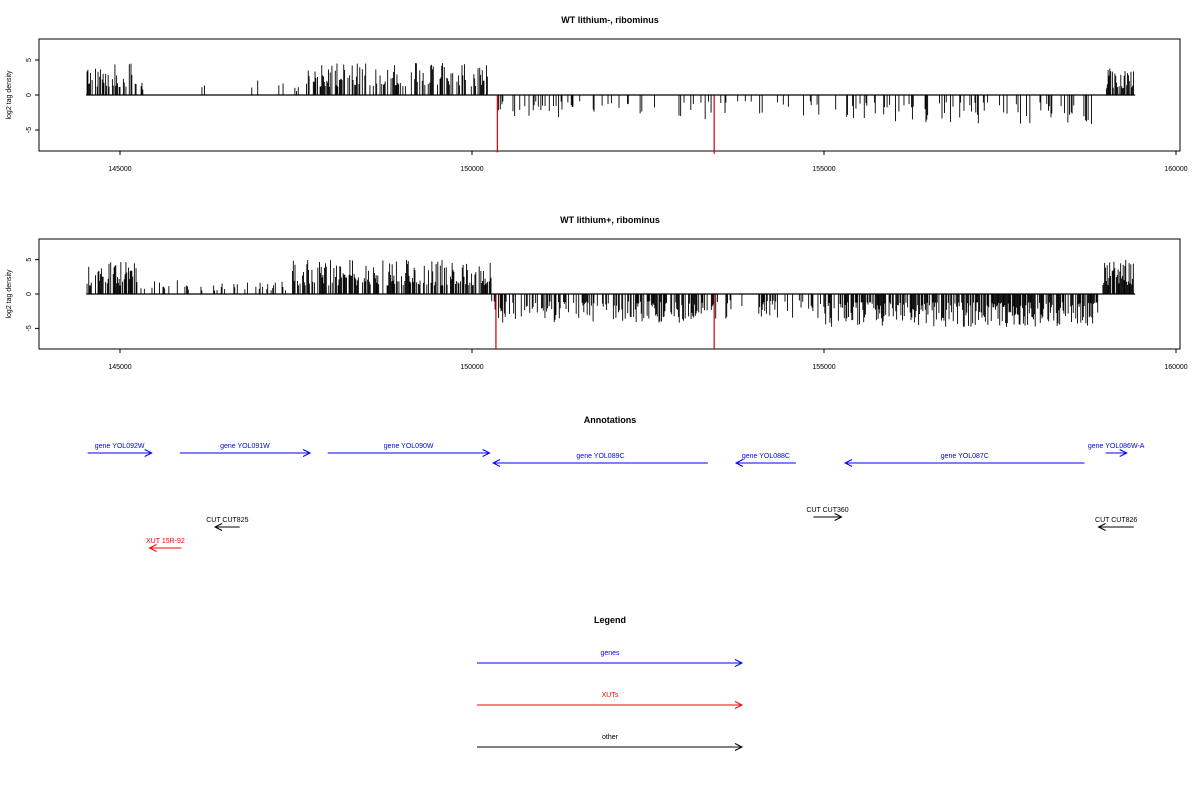  Describe the element at coordinates (610, 695) in the screenshot. I see `legend-label: XUTs` at that location.